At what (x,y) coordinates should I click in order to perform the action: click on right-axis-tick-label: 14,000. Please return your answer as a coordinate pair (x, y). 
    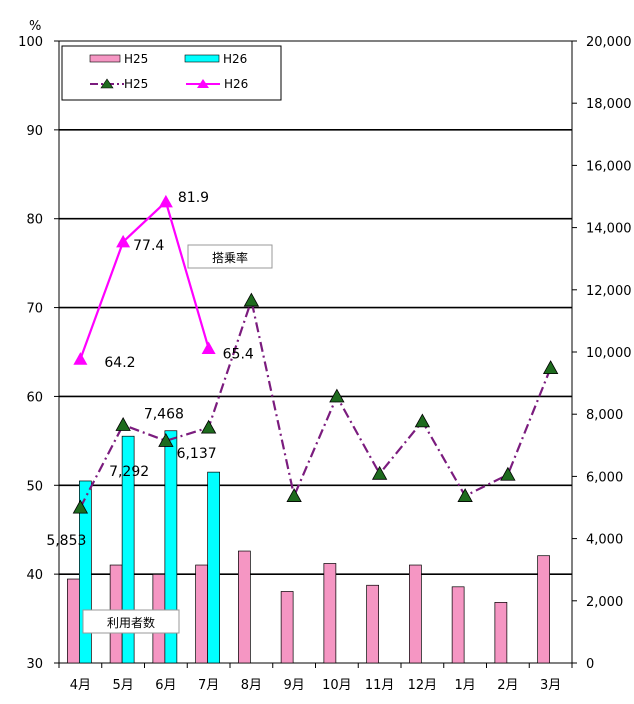
    Looking at the image, I should click on (609, 229).